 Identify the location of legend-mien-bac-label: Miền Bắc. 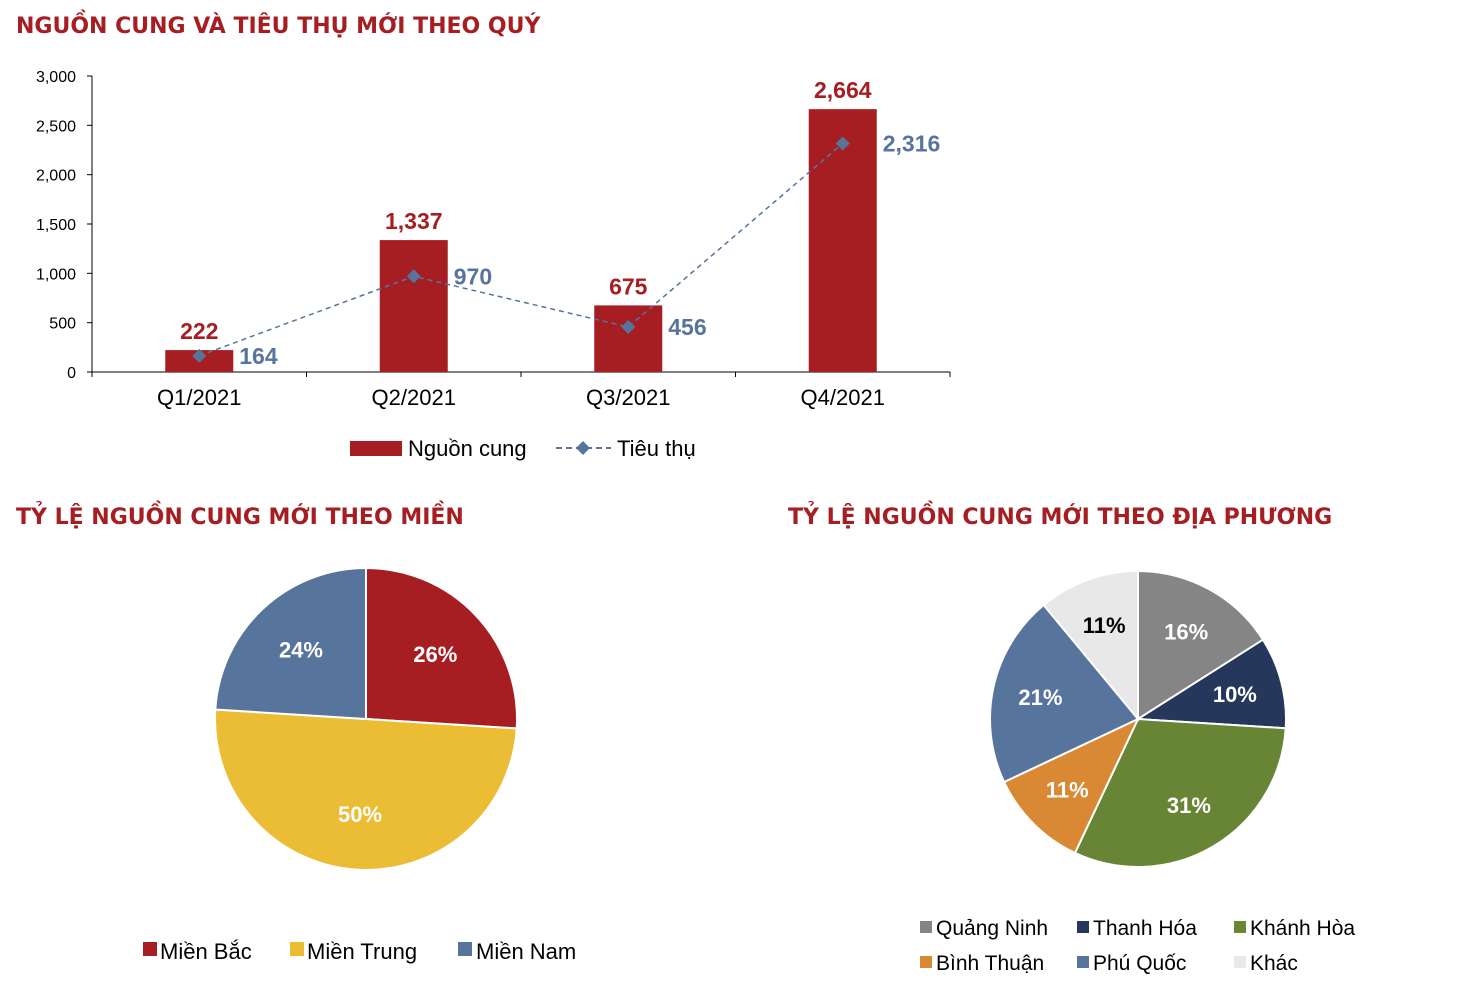
(206, 951).